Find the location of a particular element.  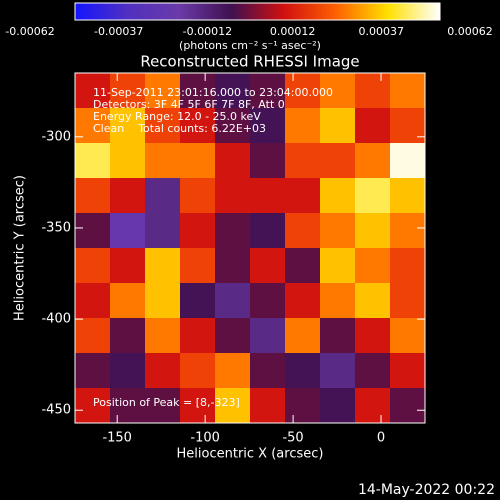

chart-title: Reconstructed RHESSI Image is located at coordinates (249, 62).